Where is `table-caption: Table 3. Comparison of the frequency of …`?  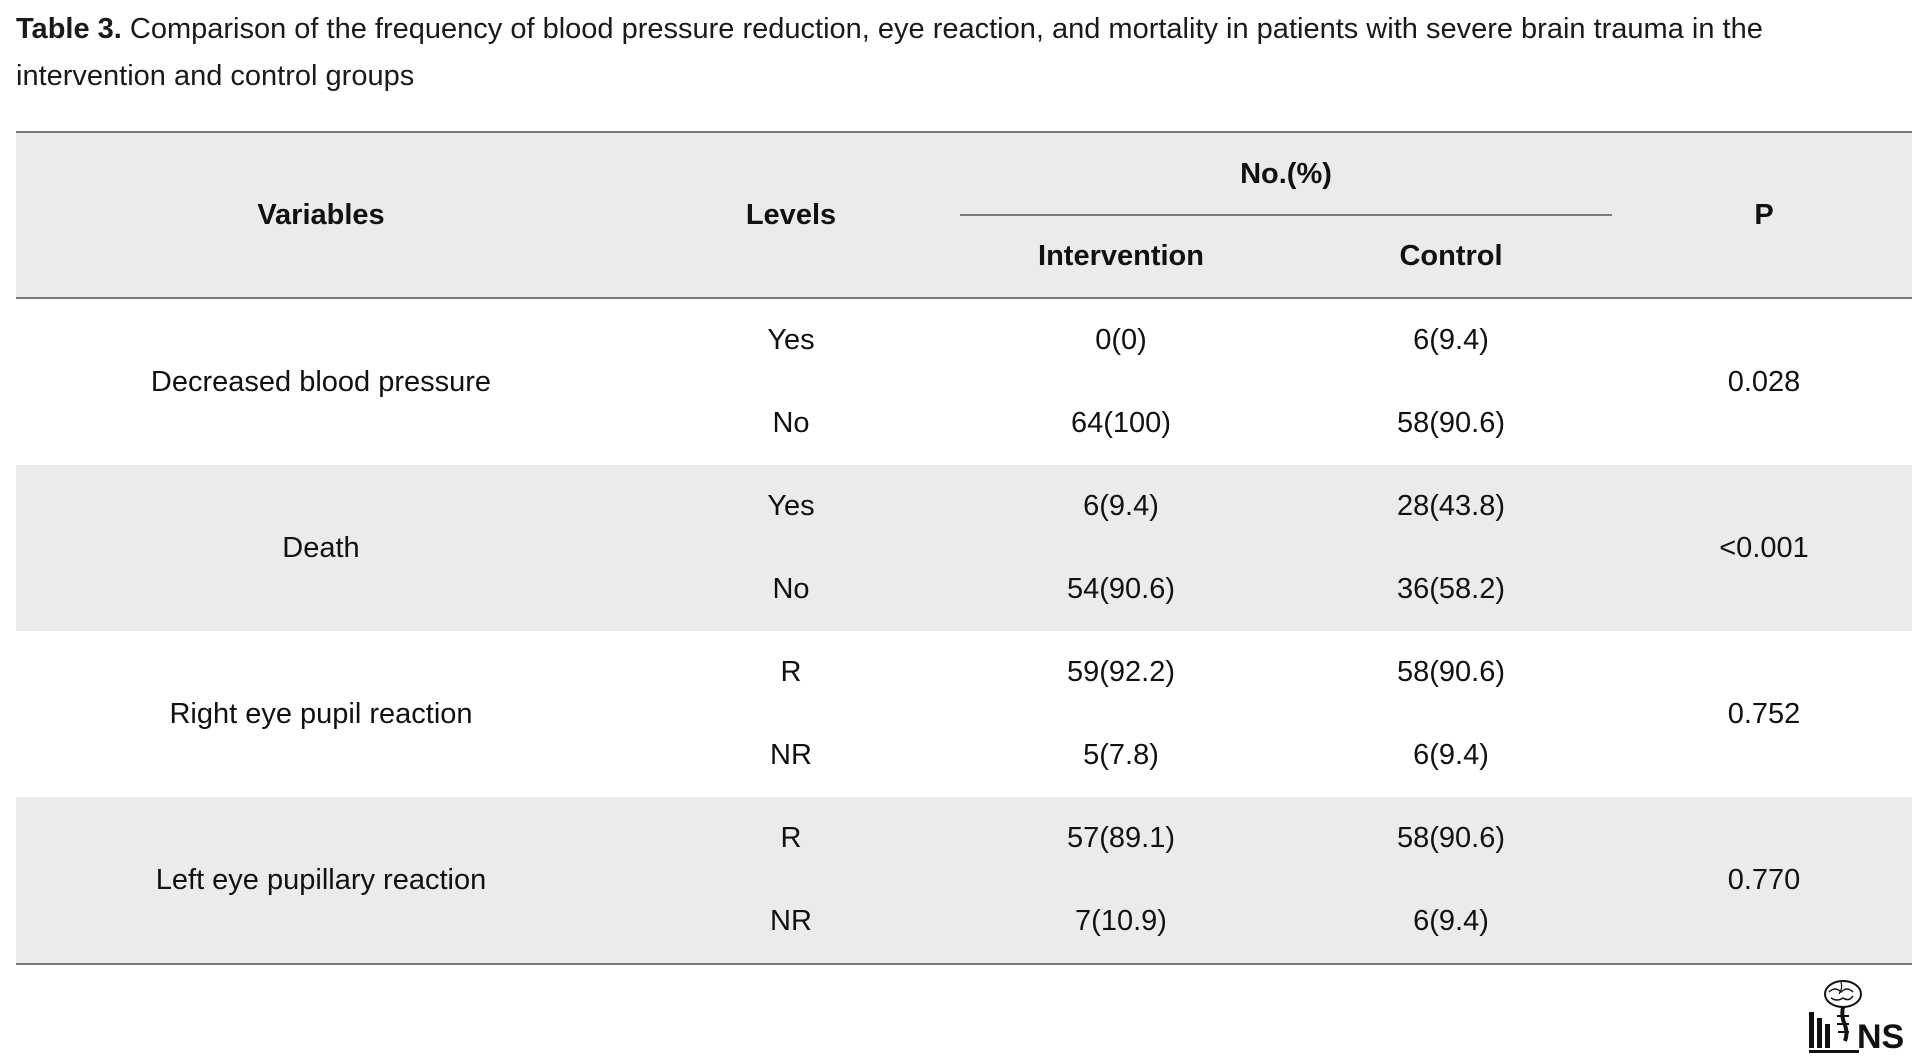 table-caption: Table 3. Comparison of the frequency of … is located at coordinates (966, 53).